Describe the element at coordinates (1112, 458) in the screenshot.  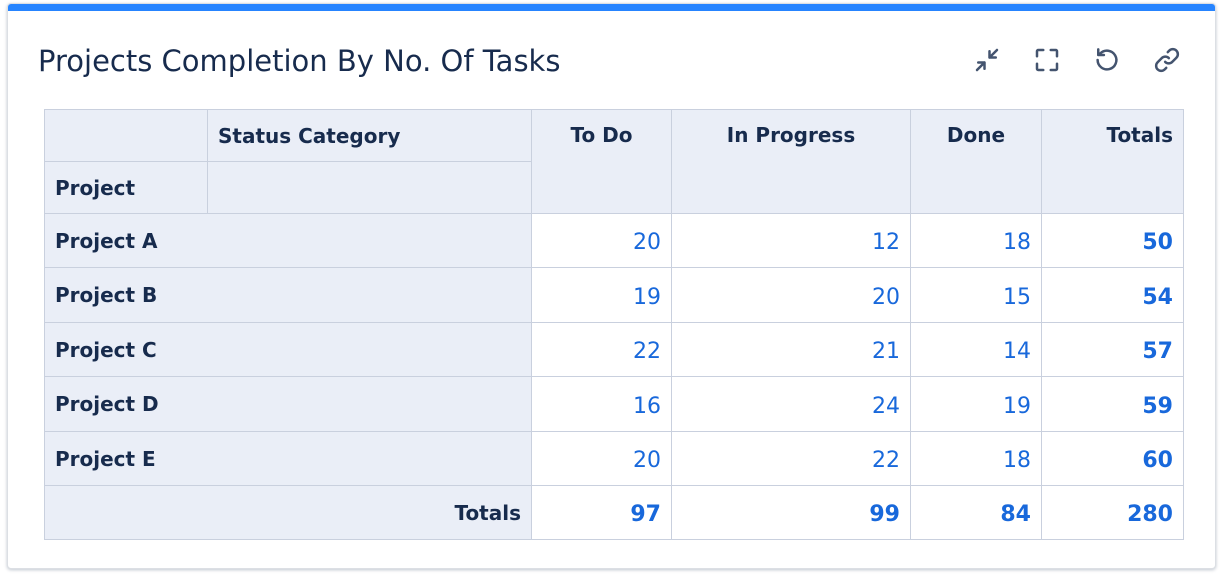
I see `row-total: 60` at that location.